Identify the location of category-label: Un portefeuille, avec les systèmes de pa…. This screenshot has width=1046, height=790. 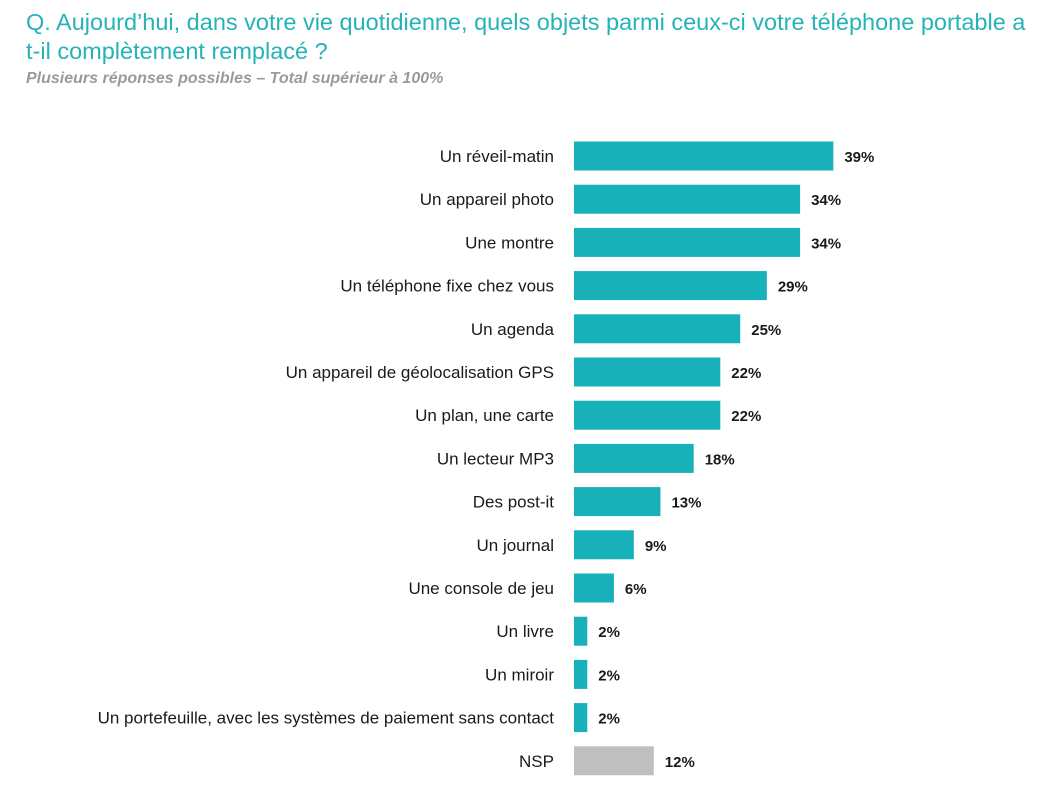
(326, 718).